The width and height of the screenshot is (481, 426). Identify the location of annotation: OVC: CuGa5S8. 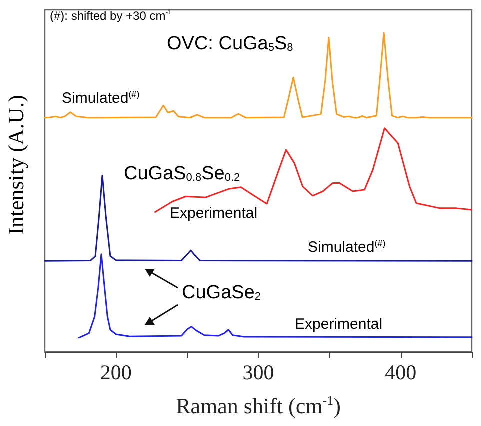
(230, 44).